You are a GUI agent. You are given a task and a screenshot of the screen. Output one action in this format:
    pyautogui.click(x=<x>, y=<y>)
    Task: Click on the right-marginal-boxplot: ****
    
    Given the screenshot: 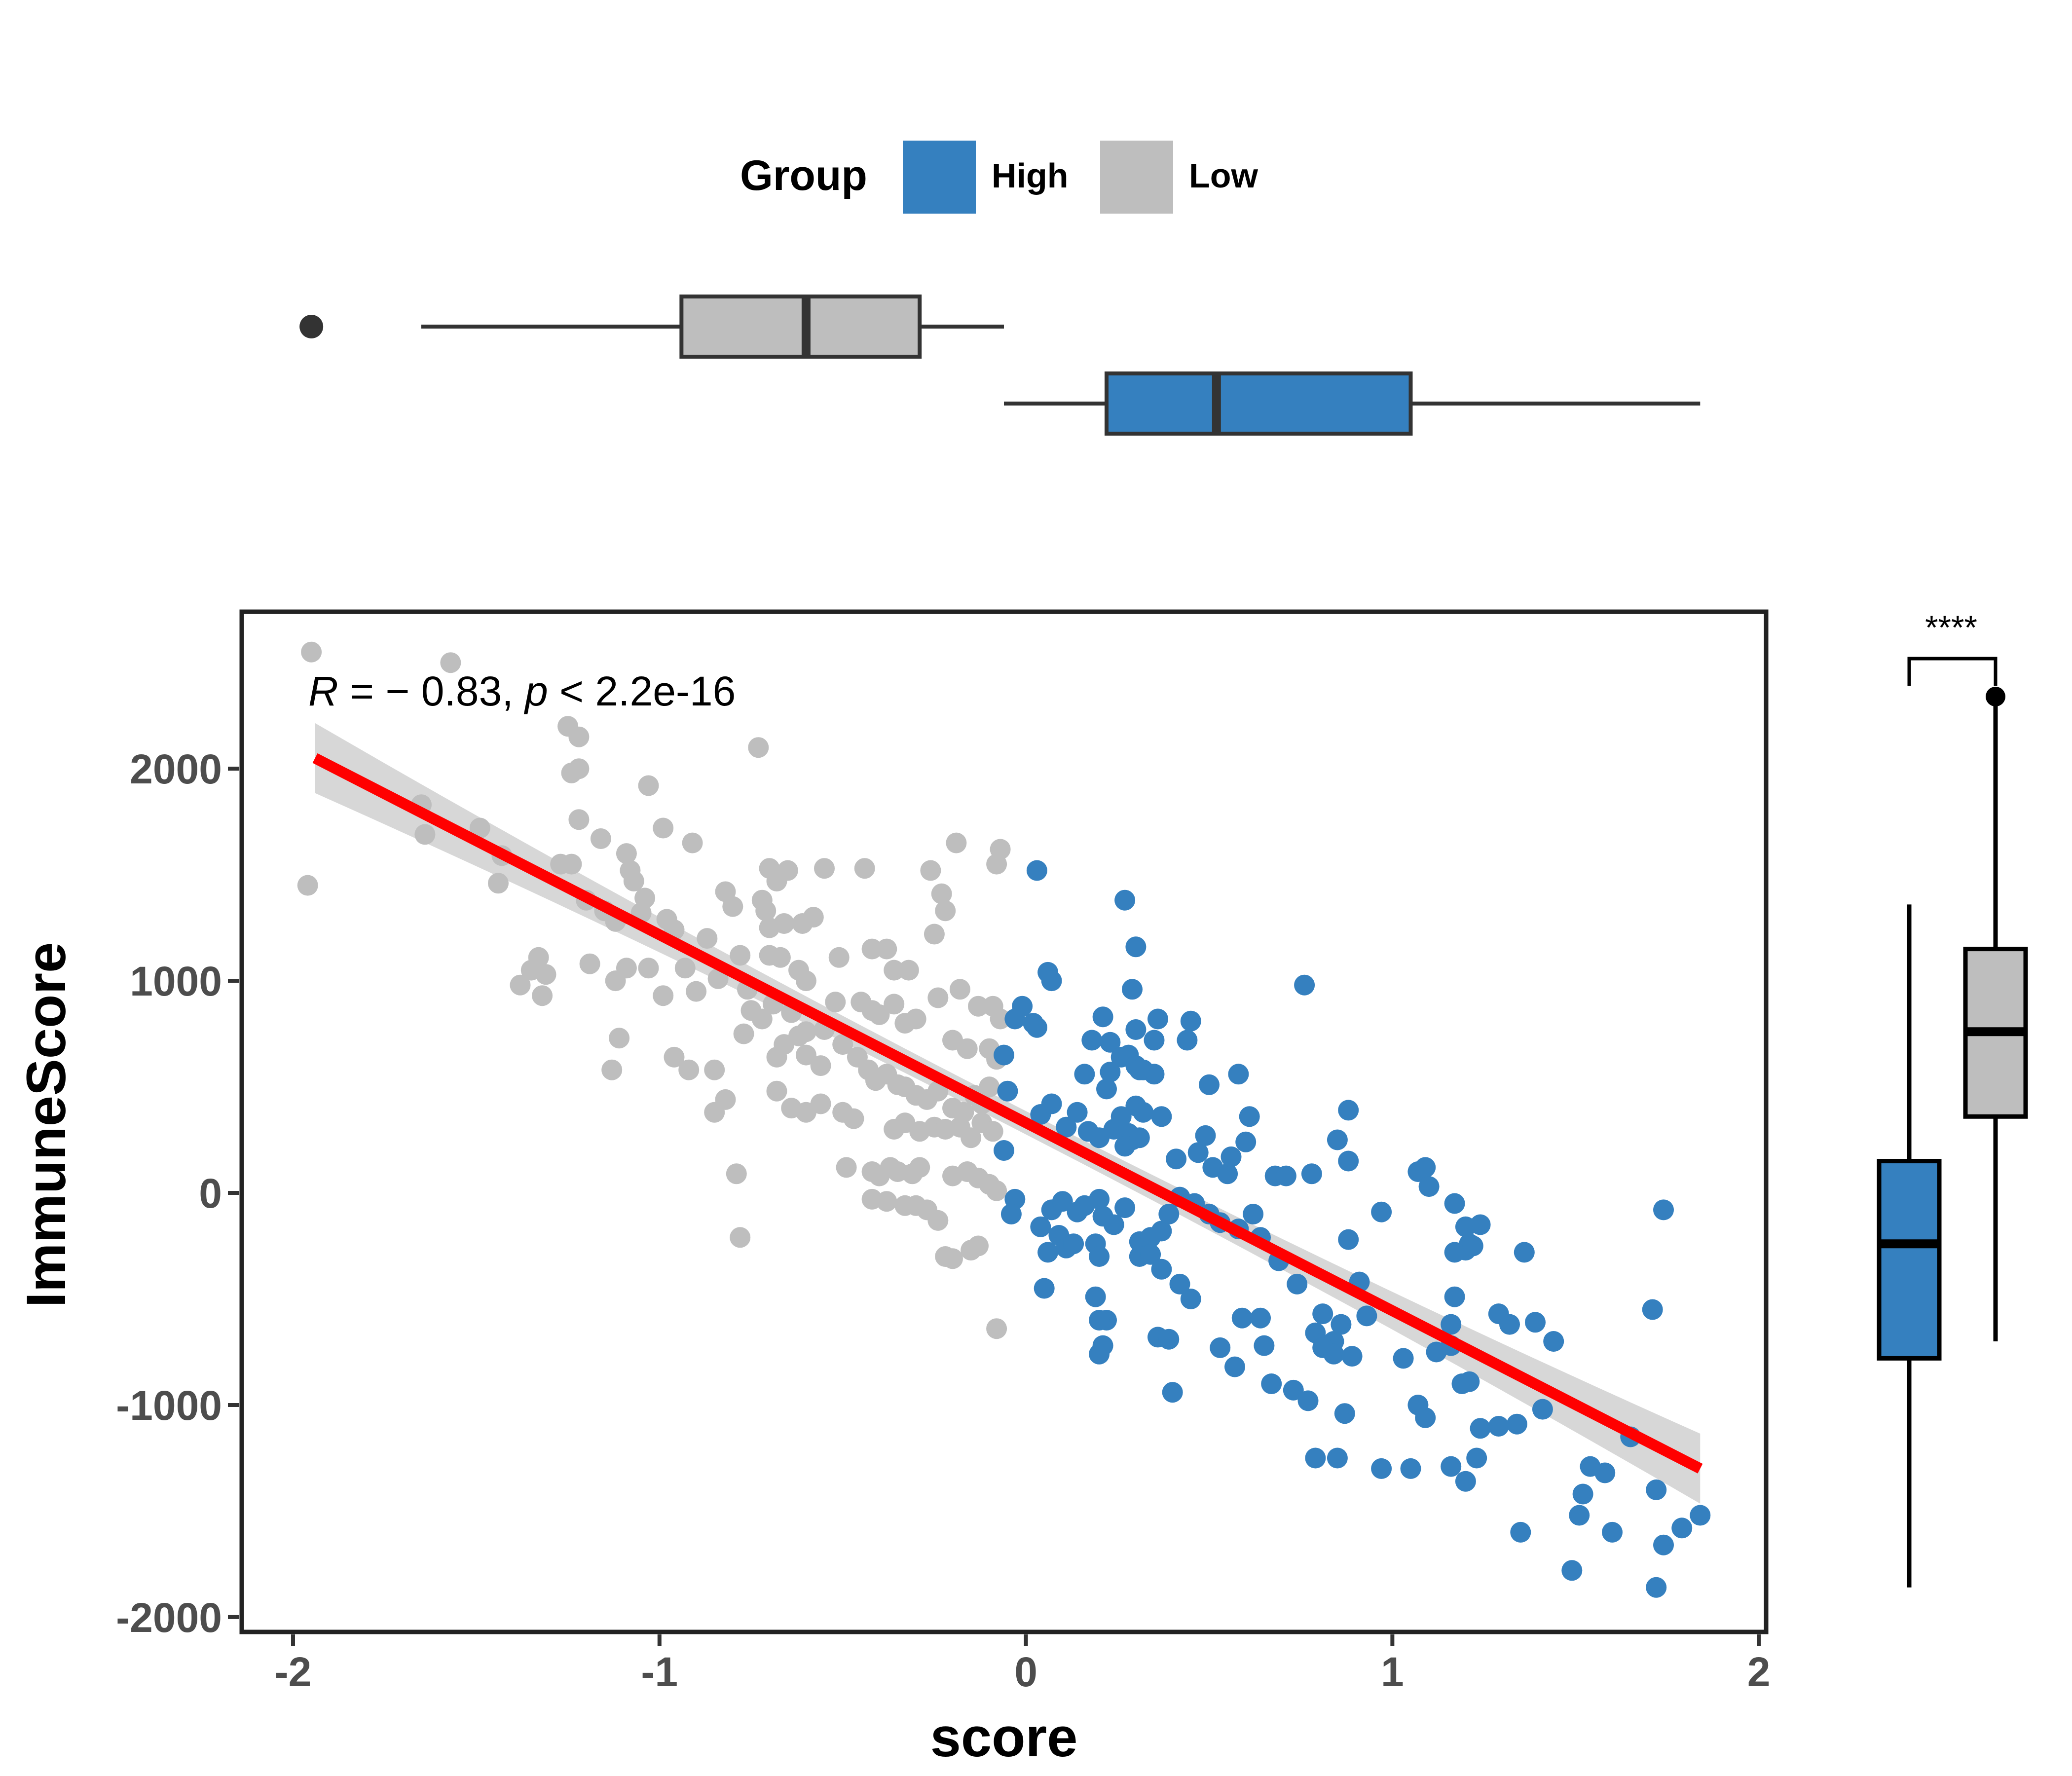 What is the action you would take?
    pyautogui.click(x=1953, y=1098)
    